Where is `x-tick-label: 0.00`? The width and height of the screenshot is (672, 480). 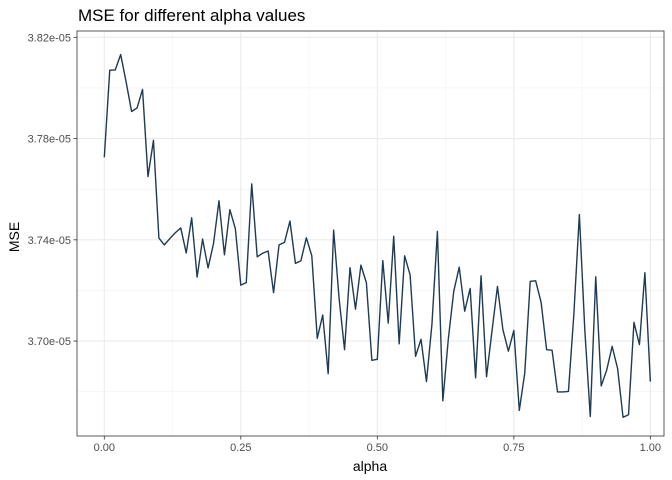 x-tick-label: 0.00 is located at coordinates (104, 448).